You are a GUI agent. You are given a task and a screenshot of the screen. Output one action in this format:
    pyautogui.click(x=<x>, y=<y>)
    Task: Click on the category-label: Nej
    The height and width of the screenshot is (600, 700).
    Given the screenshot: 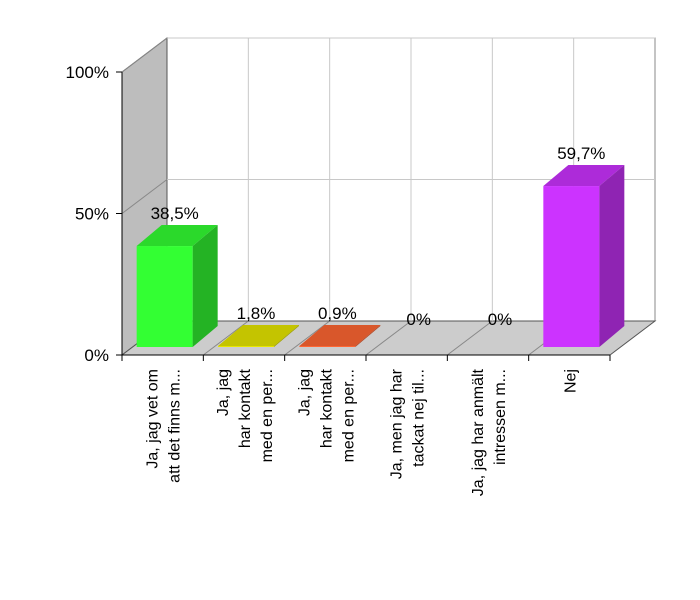 What is the action you would take?
    pyautogui.click(x=570, y=381)
    